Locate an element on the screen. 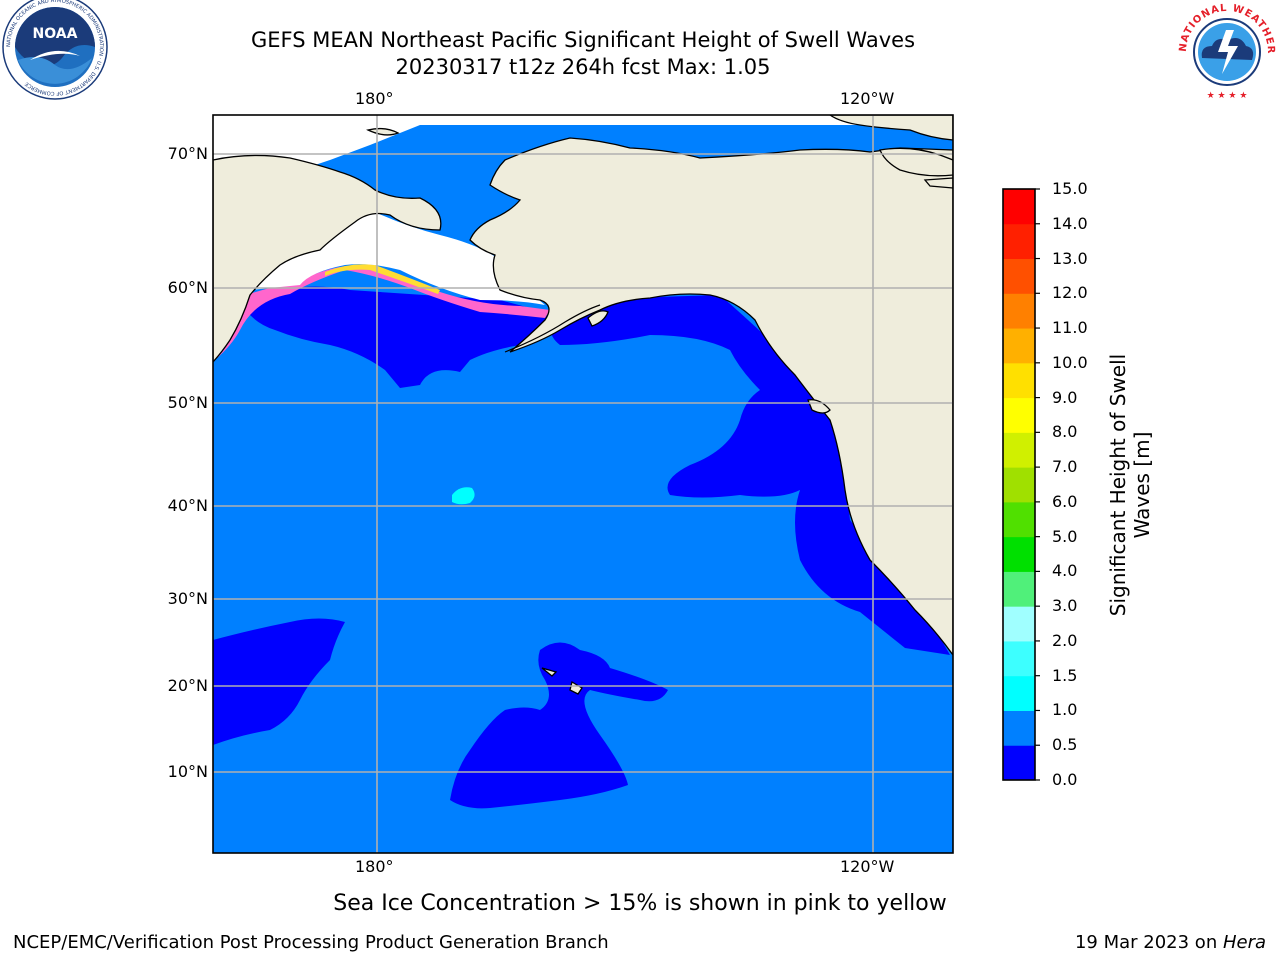 This screenshot has width=1280, height=960. colorbar-tick-label: 0.5 is located at coordinates (1065, 745).